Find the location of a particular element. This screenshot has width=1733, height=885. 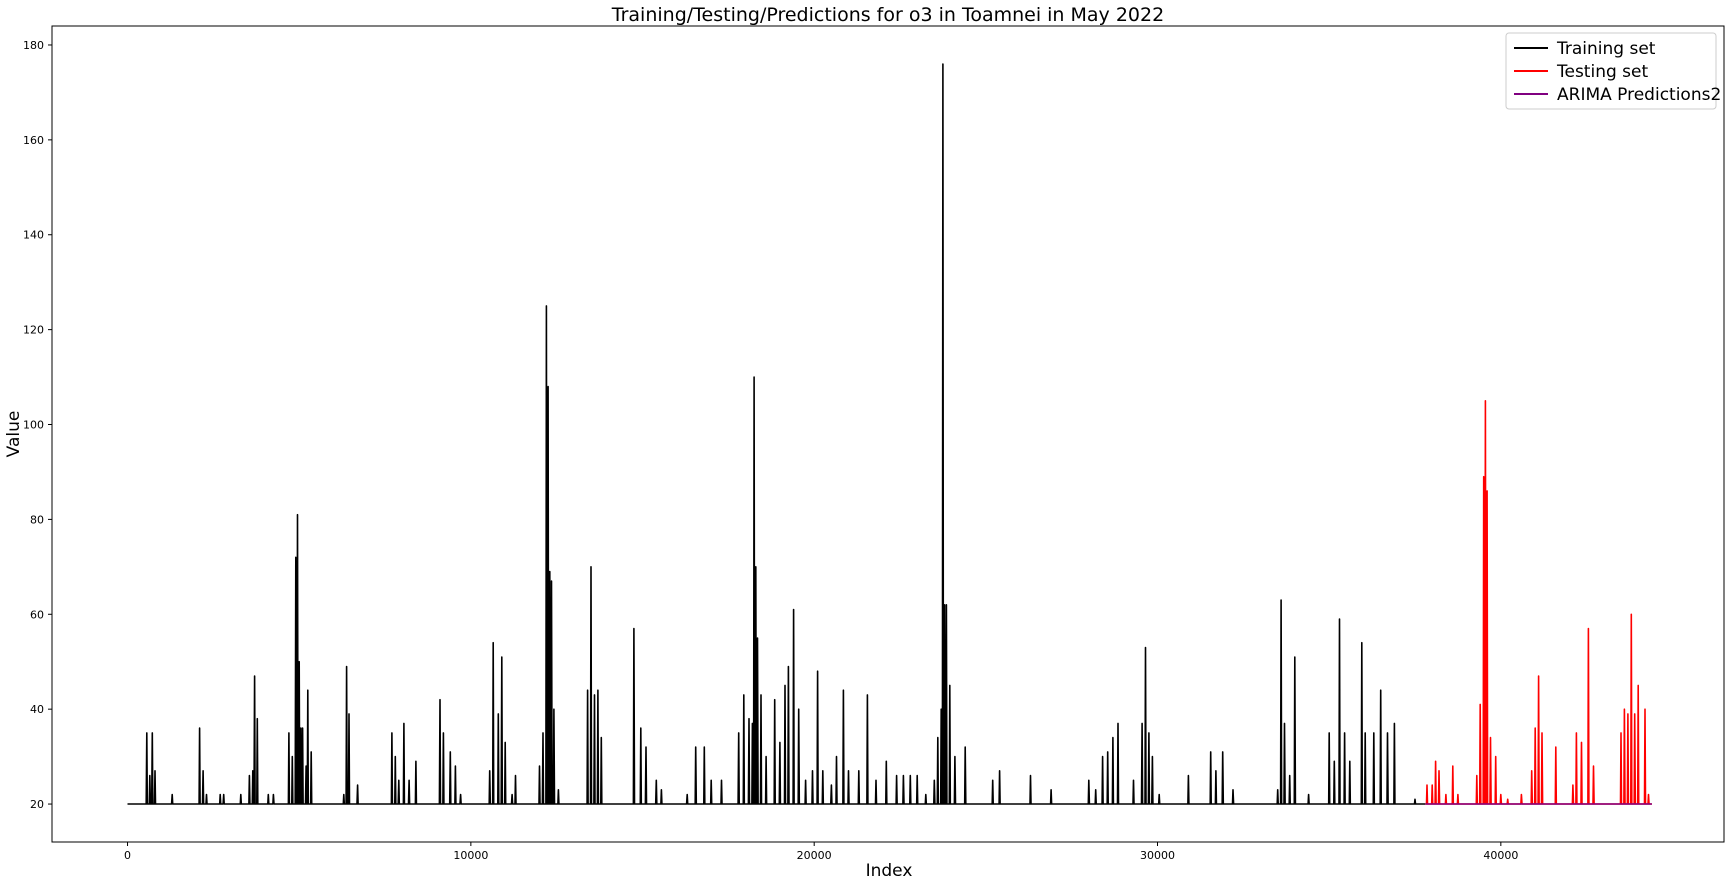

legend-label-testing: Testing set is located at coordinates (1602, 72).